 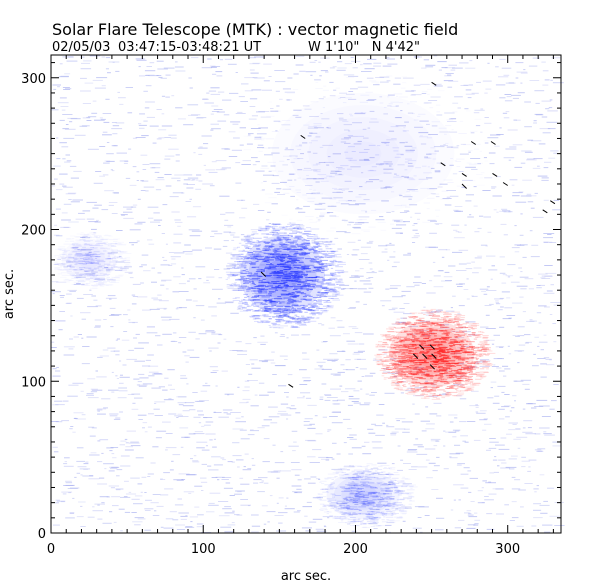 I want to click on x-tick-label: 200, so click(x=355, y=549).